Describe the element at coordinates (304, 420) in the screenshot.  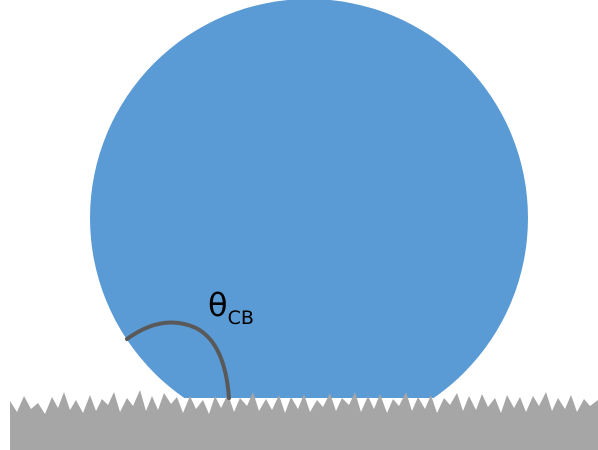
I see `rough-surface` at that location.